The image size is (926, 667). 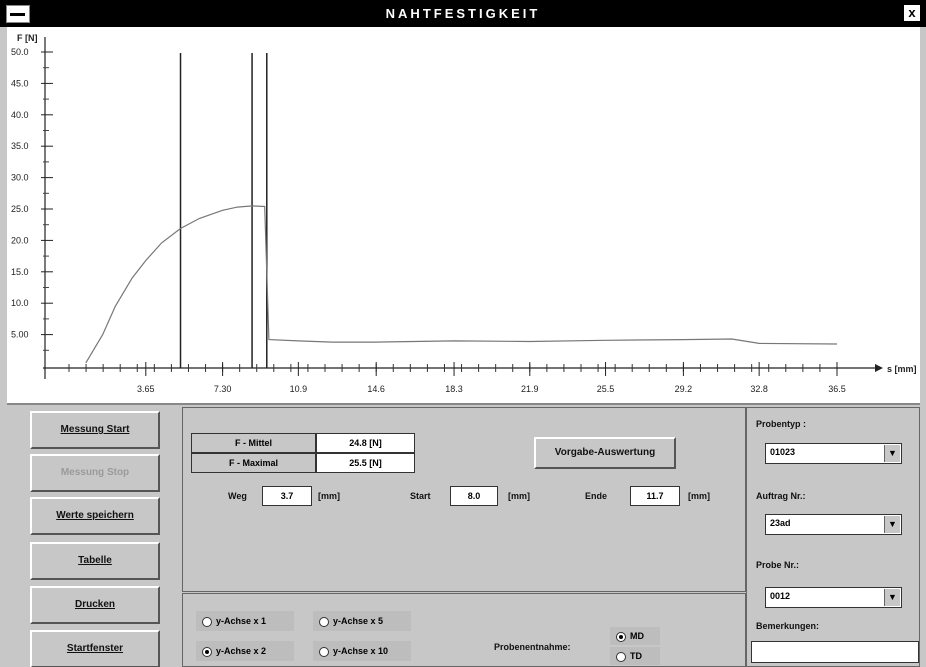 What do you see at coordinates (621, 636) in the screenshot?
I see `radio-dot-md` at bounding box center [621, 636].